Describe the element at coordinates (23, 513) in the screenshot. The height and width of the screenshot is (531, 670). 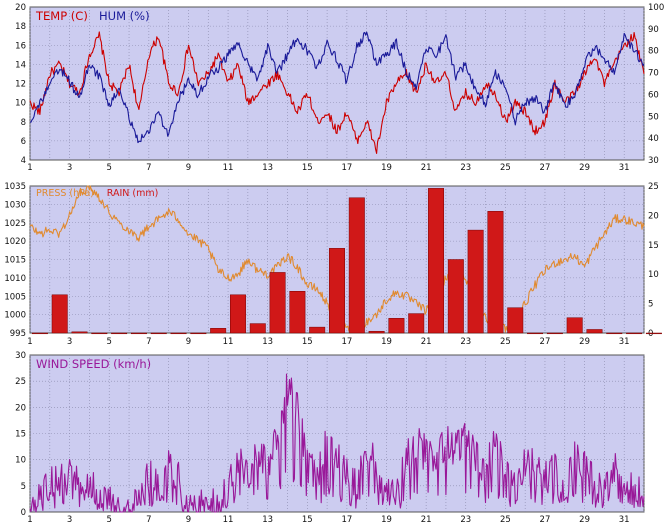
I see `left-tick-label: 0` at that location.